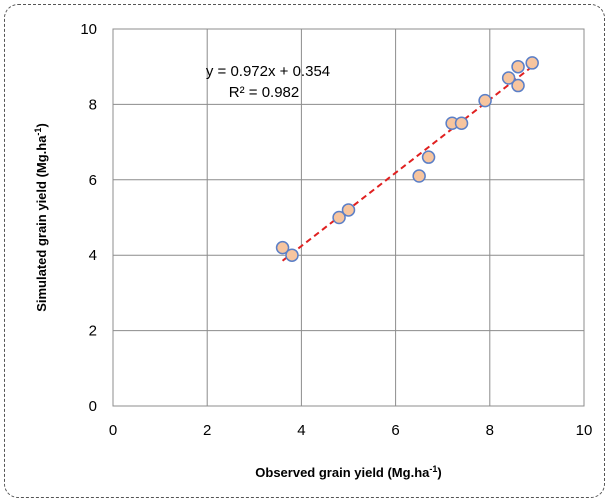 Image resolution: width=611 pixels, height=504 pixels. Describe the element at coordinates (584, 430) in the screenshot. I see `x-tick-label: 10` at that location.